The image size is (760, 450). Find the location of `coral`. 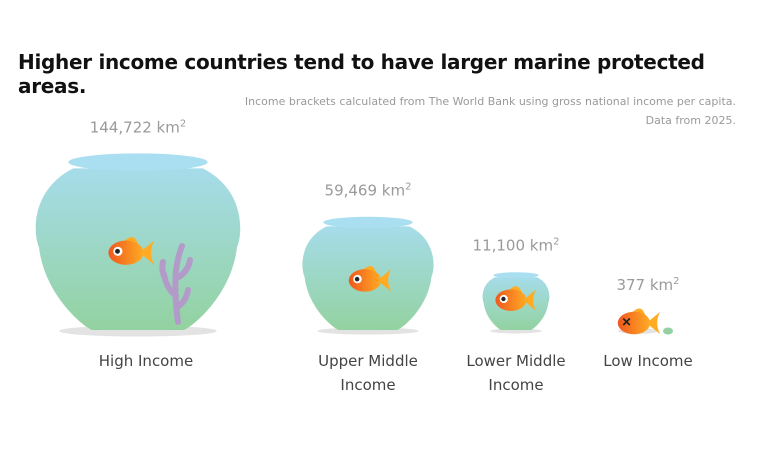

coral is located at coordinates (176, 284).